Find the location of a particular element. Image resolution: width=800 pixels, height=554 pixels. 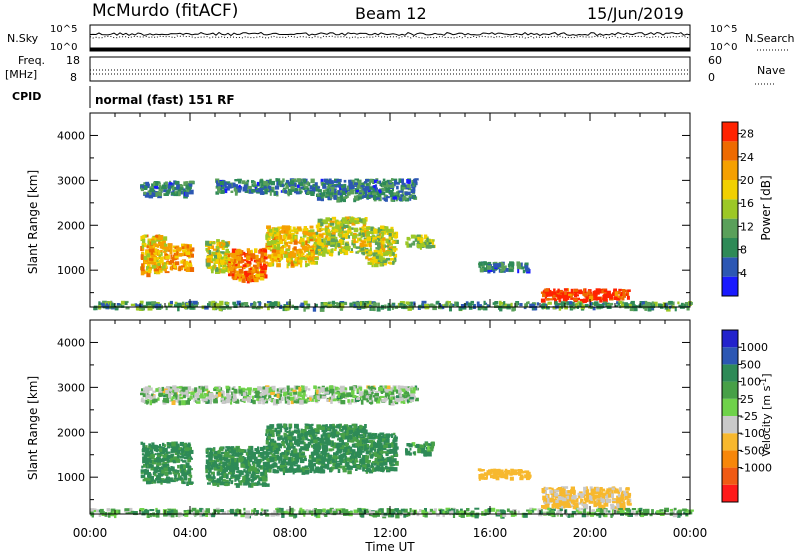

y-tick-label: 1000 is located at coordinates (71, 270).